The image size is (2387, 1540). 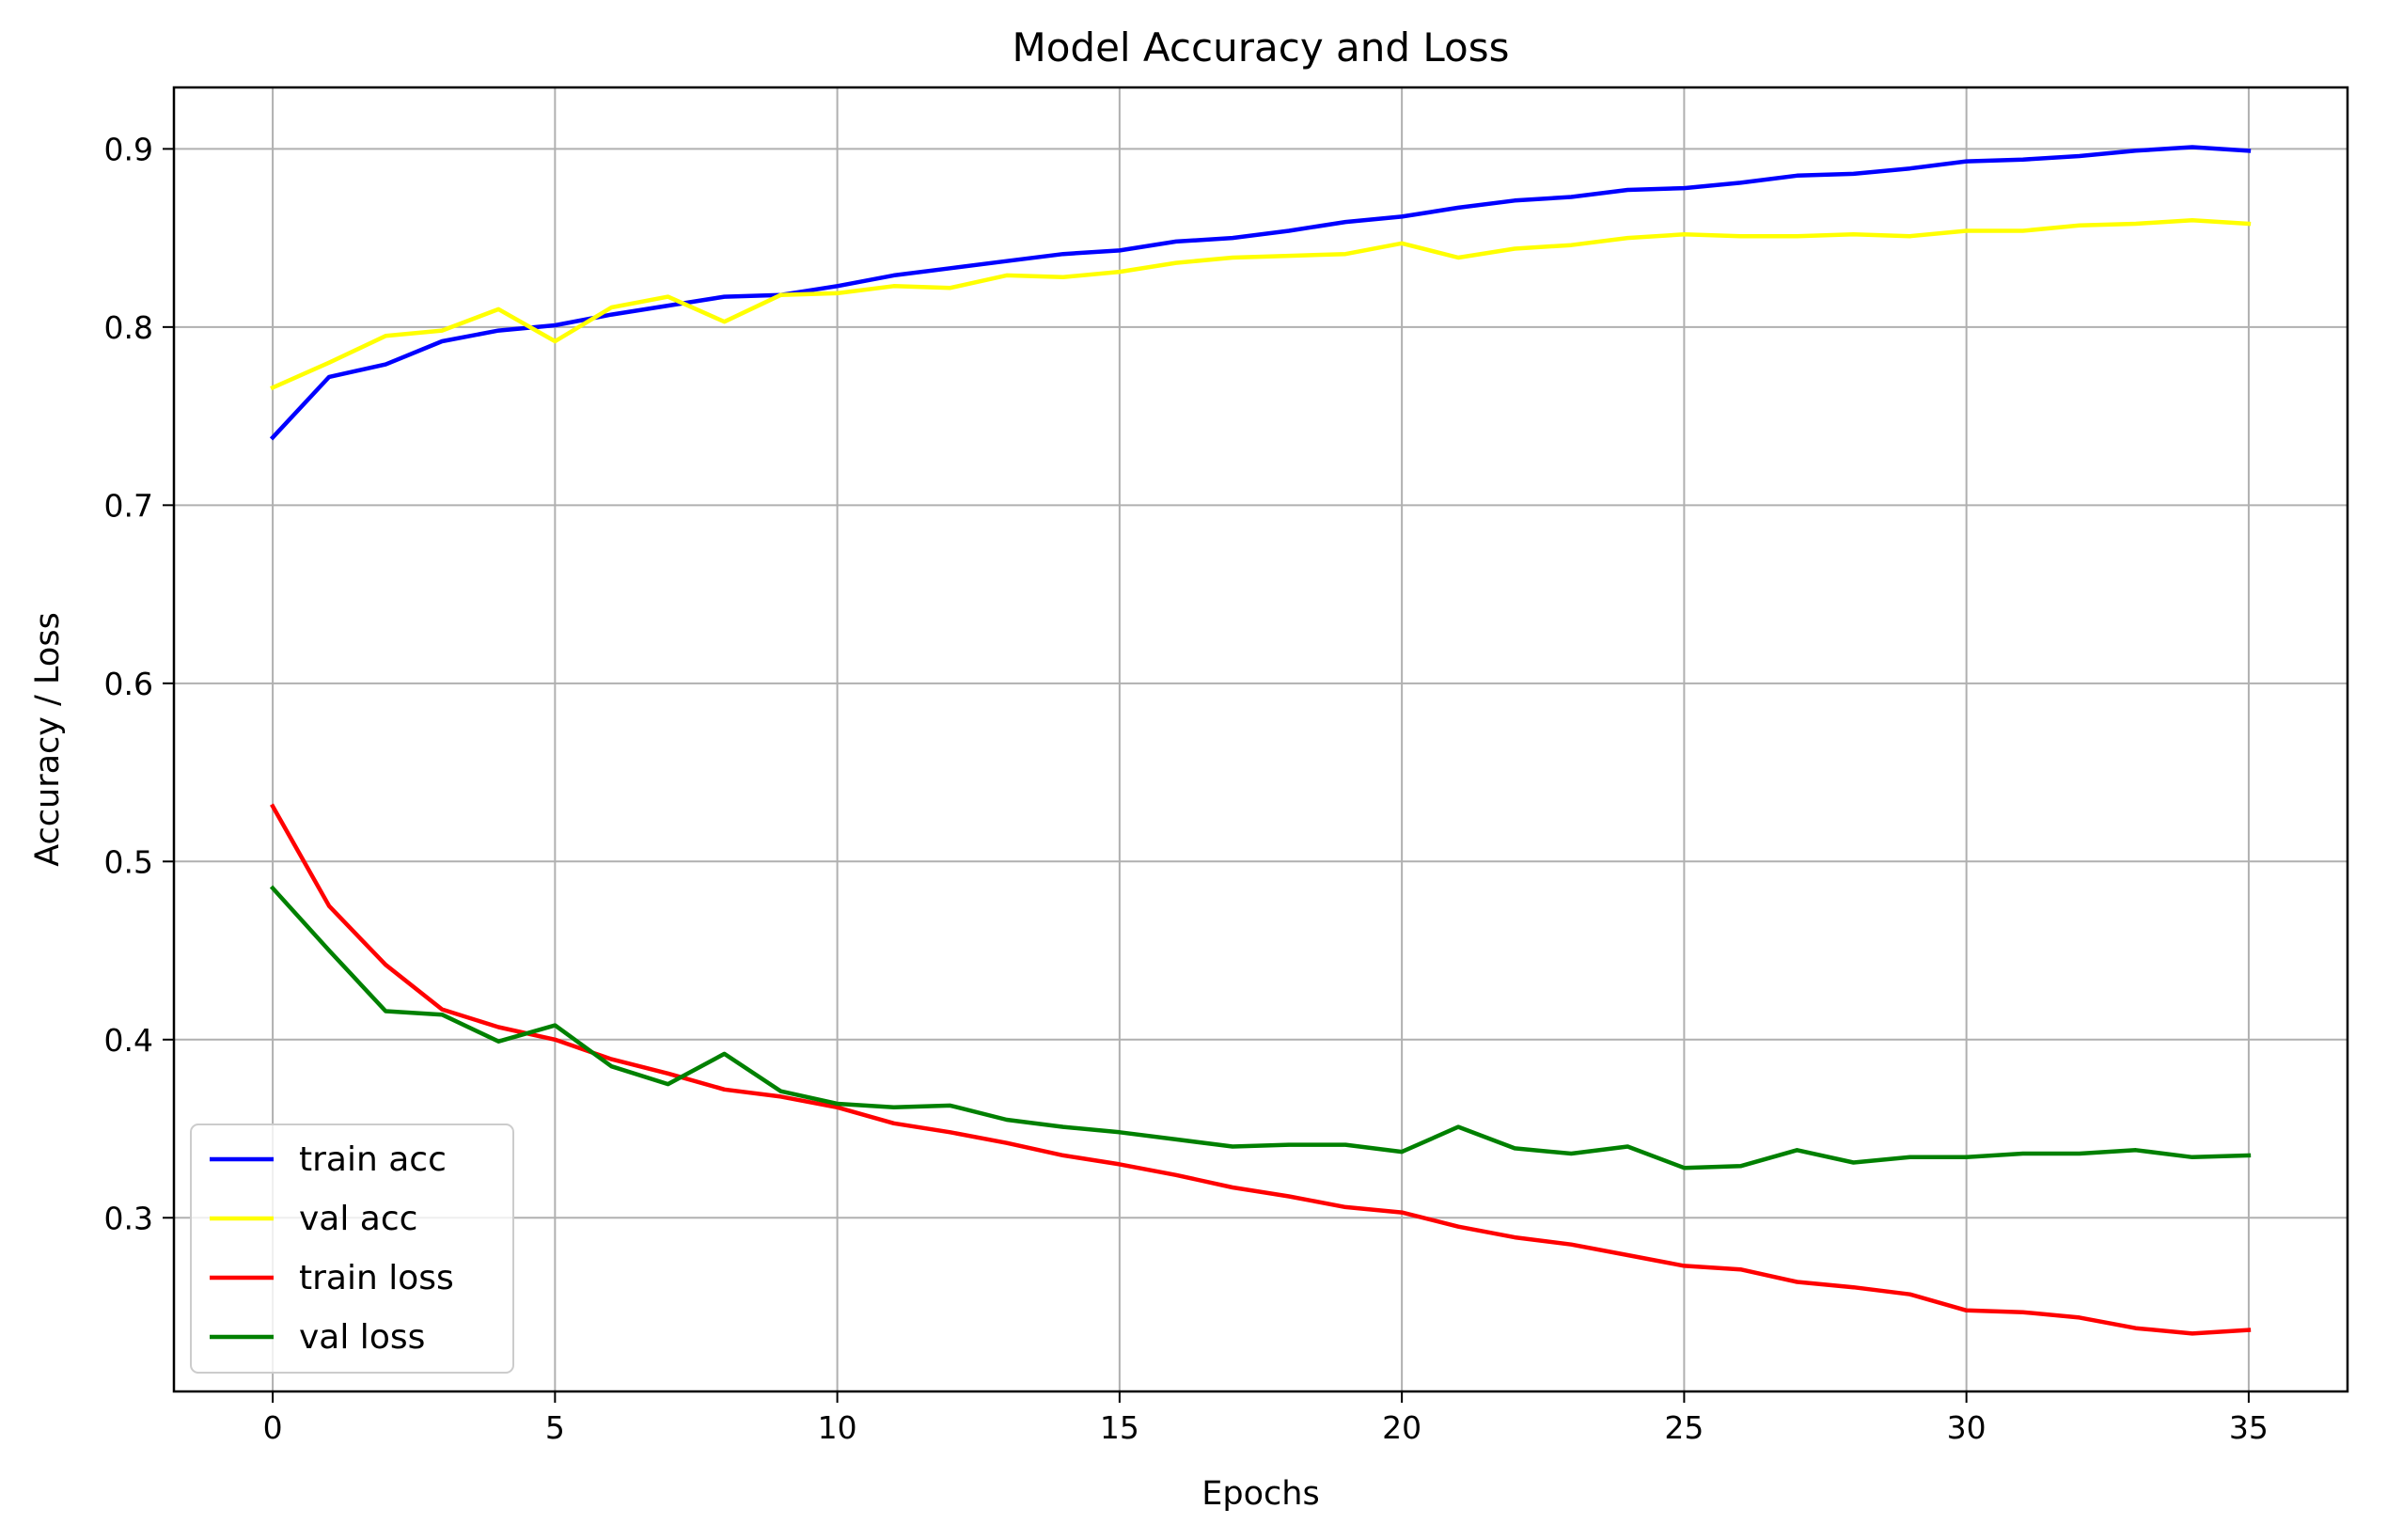 What do you see at coordinates (128, 1218) in the screenshot?
I see `y-tick-label: 0.3` at bounding box center [128, 1218].